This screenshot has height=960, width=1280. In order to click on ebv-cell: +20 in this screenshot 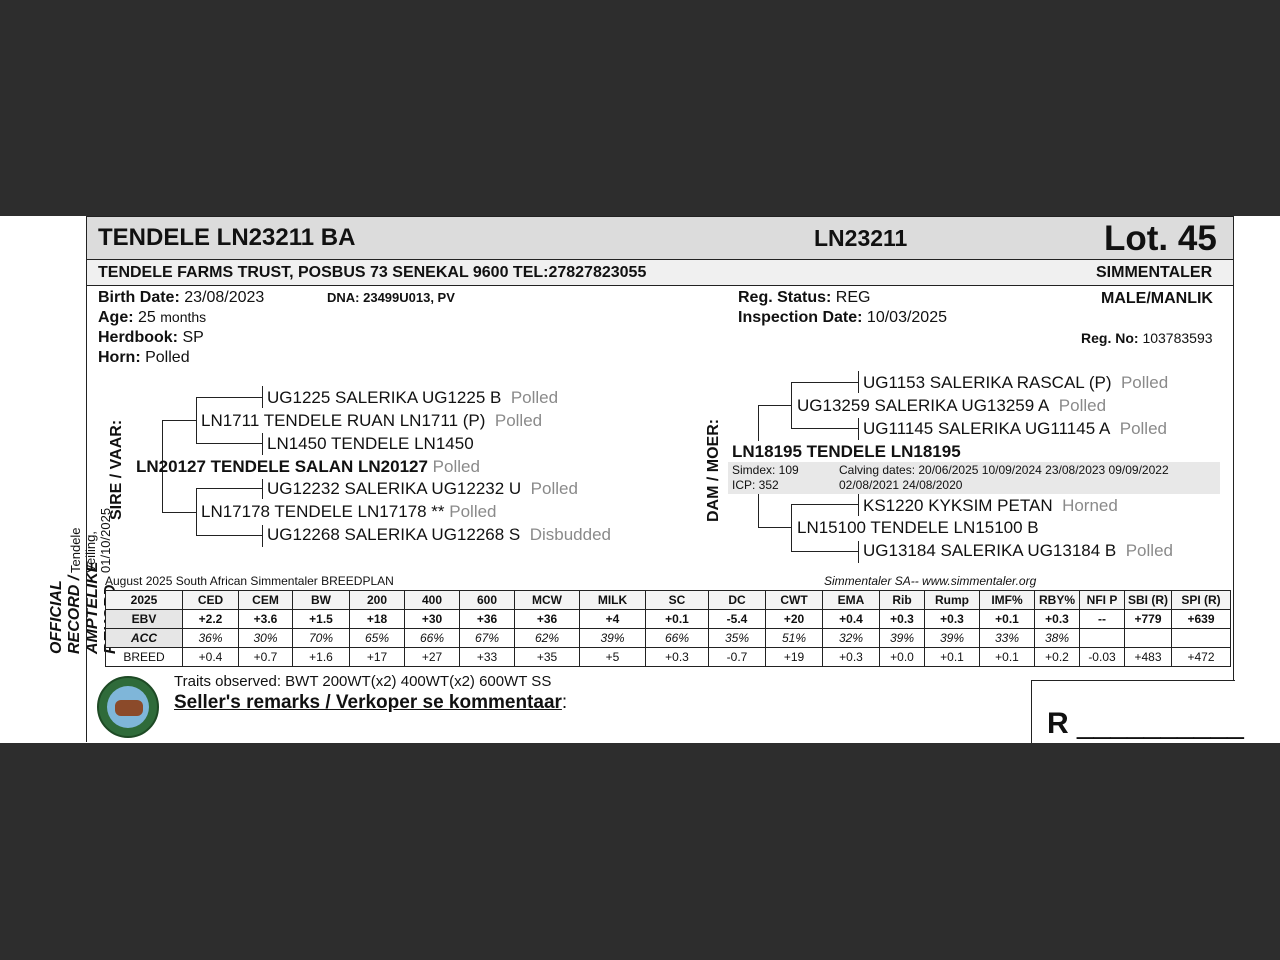, I will do `click(794, 619)`.